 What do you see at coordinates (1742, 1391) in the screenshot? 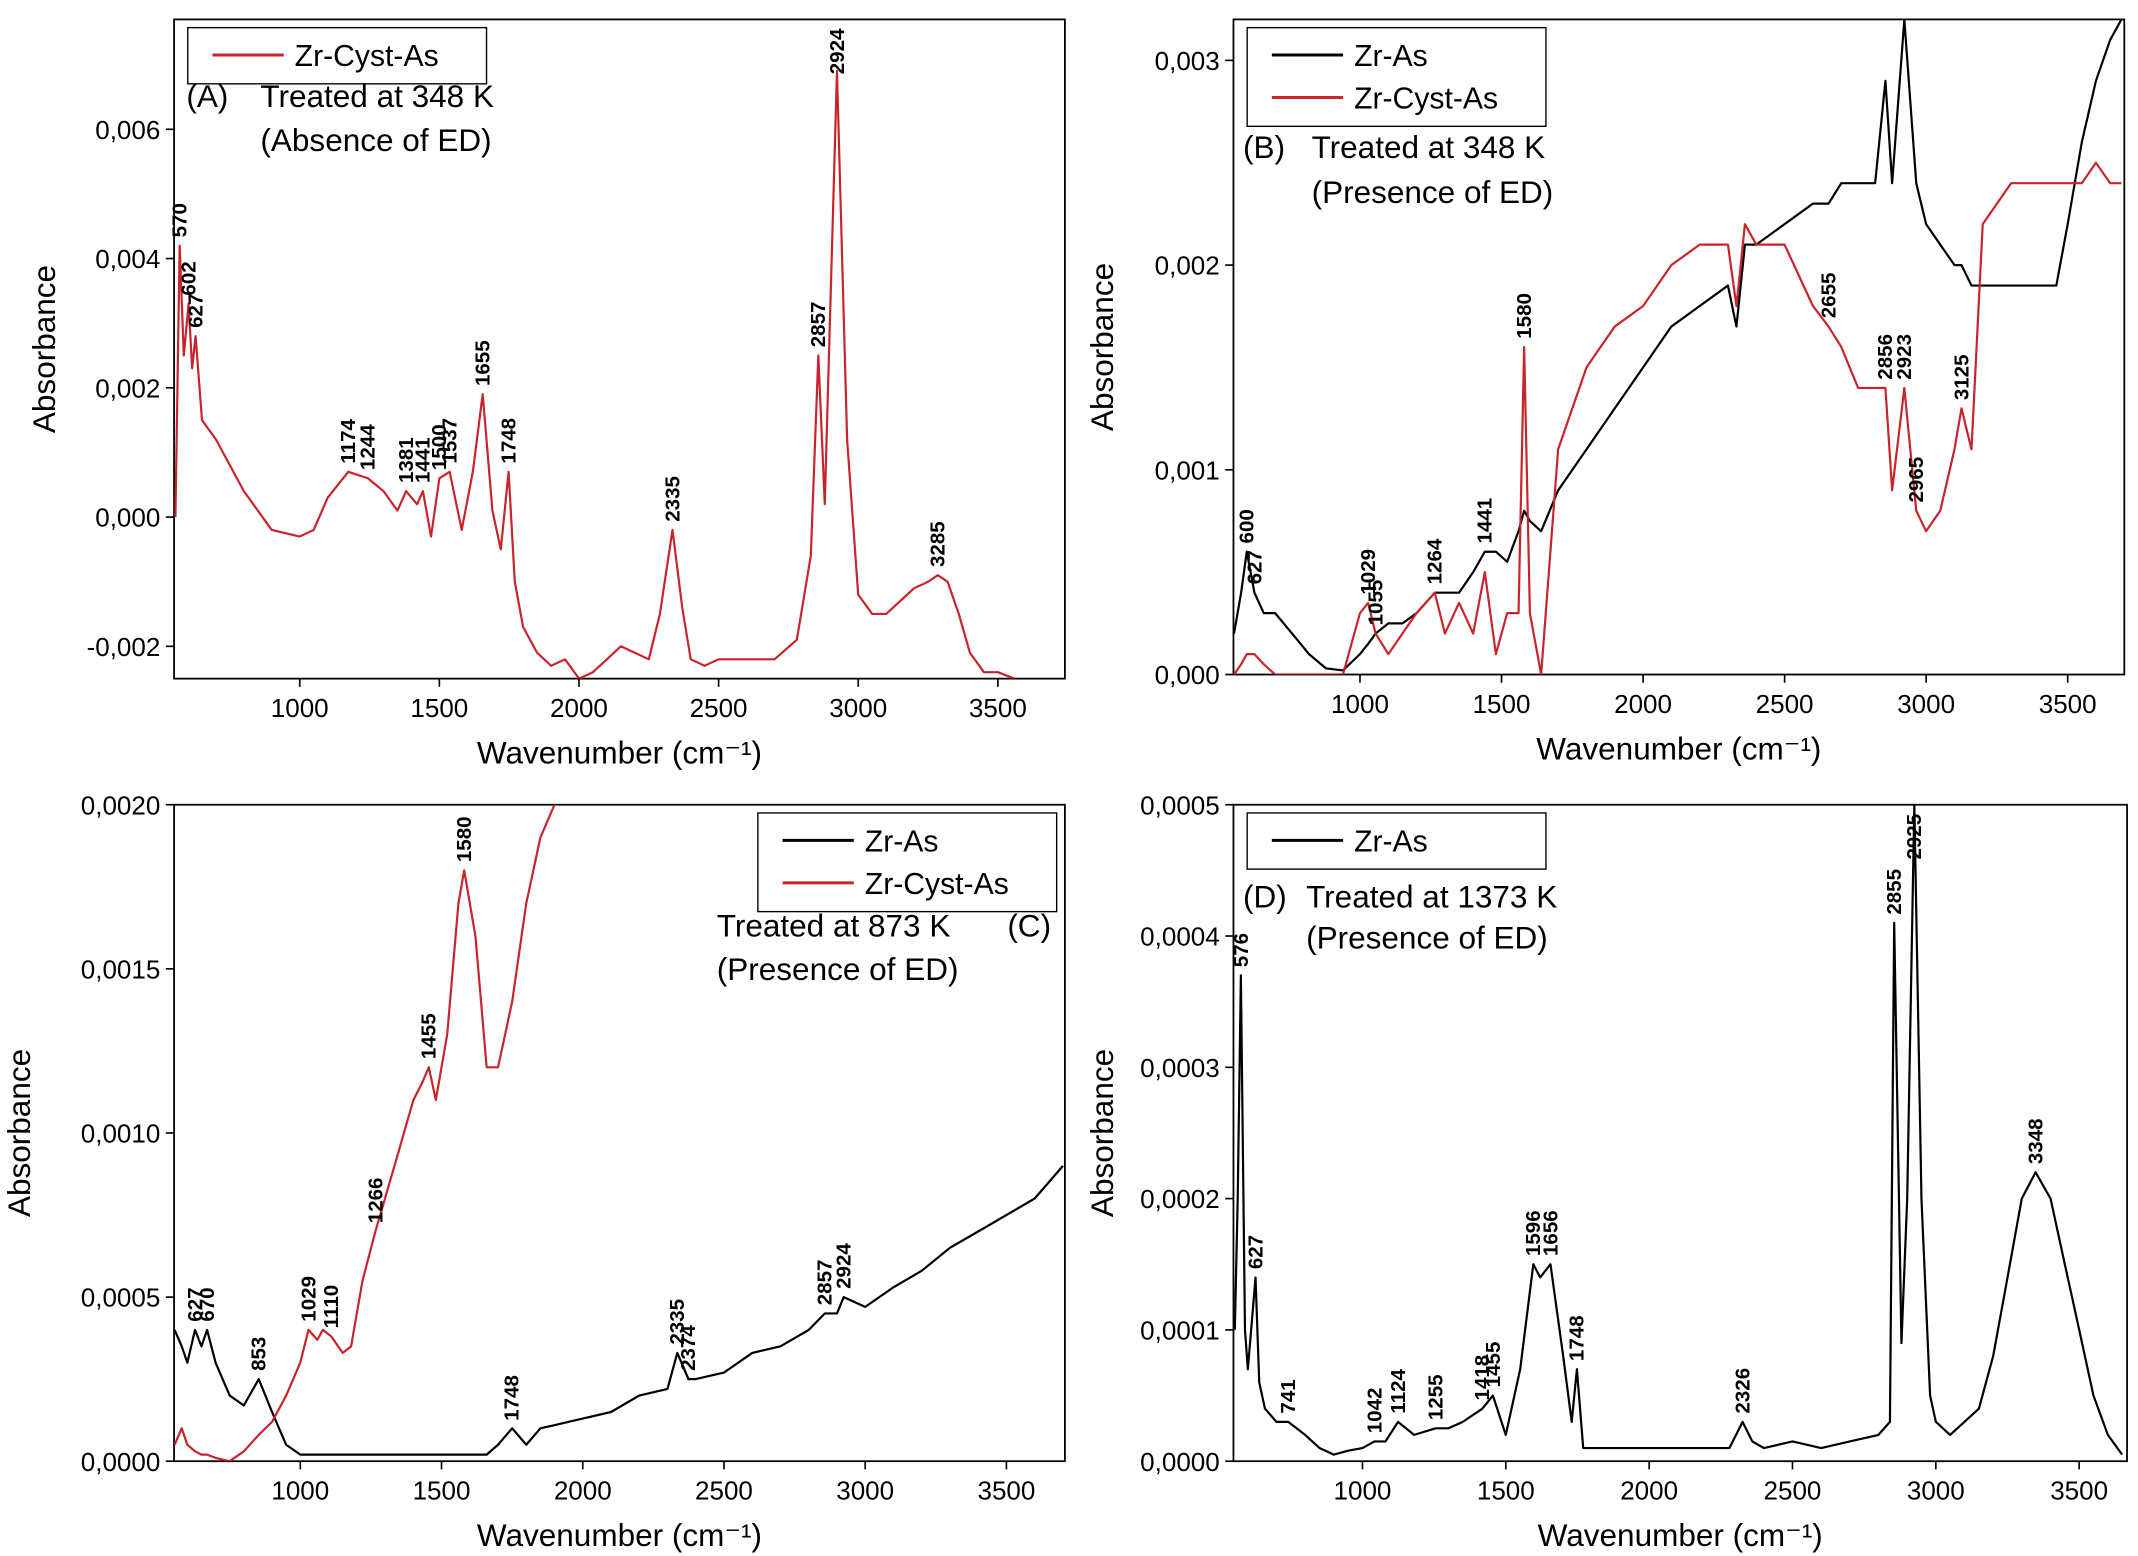
I see `peak-label: 2326` at bounding box center [1742, 1391].